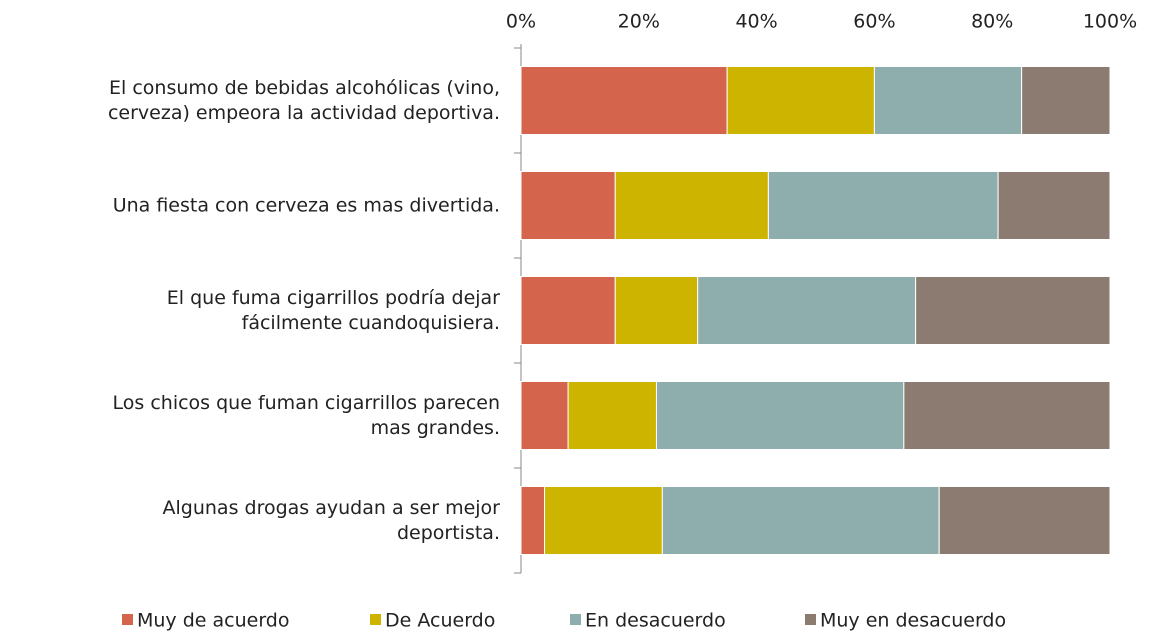  Describe the element at coordinates (521, 22) in the screenshot. I see `x-tick-label: 0%` at that location.